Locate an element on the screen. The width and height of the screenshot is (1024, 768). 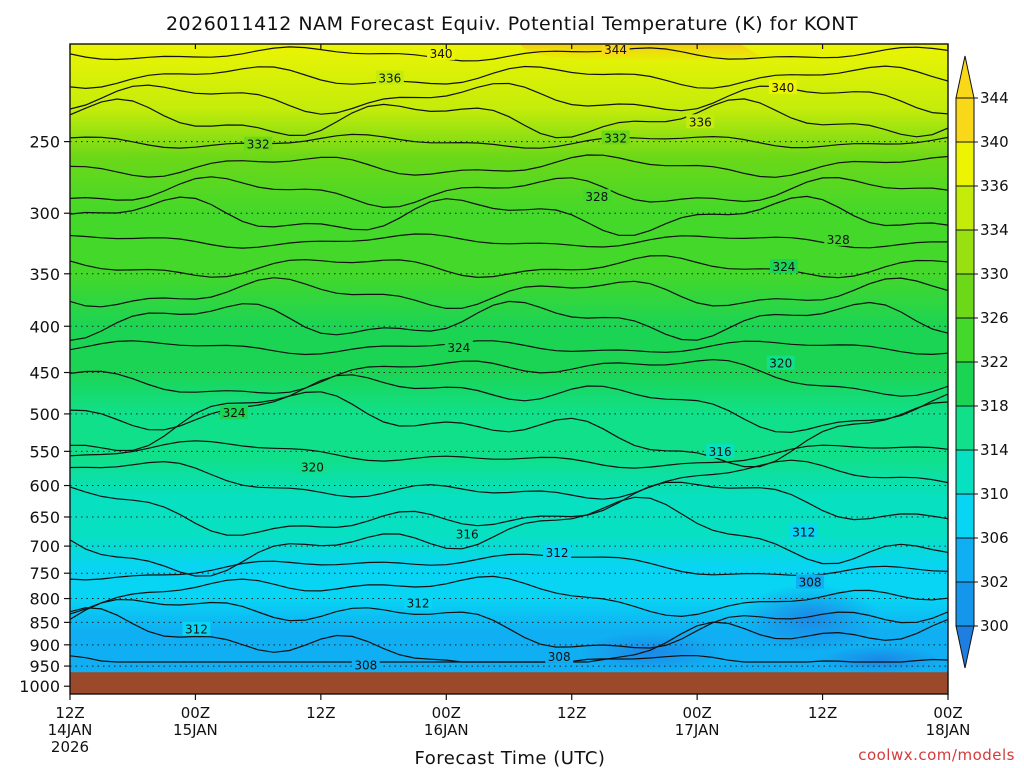
y-tick-label: 400 is located at coordinates (44, 326).